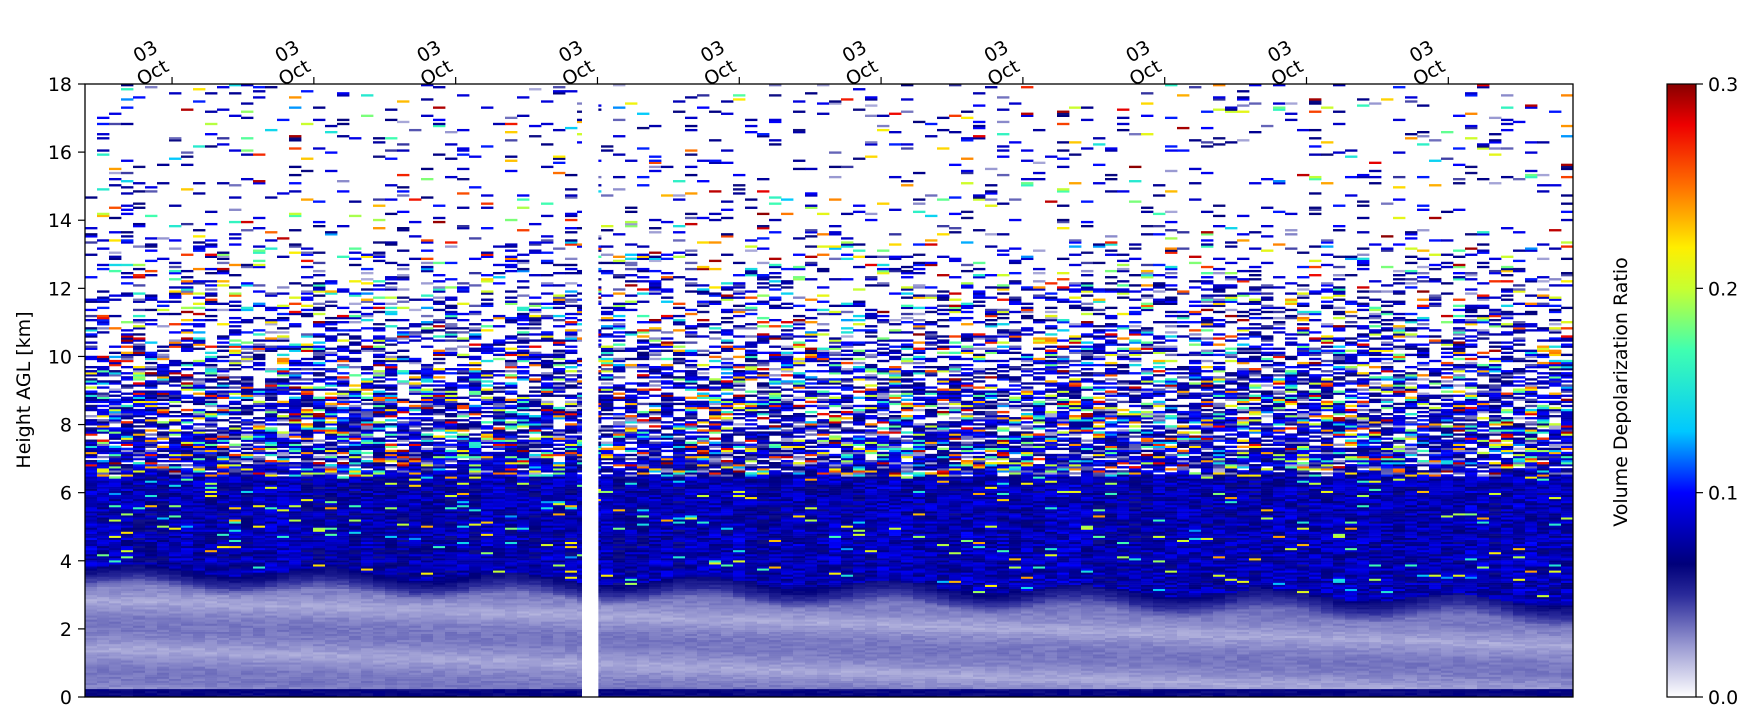  What do you see at coordinates (590, 390) in the screenshot?
I see `data-gap` at bounding box center [590, 390].